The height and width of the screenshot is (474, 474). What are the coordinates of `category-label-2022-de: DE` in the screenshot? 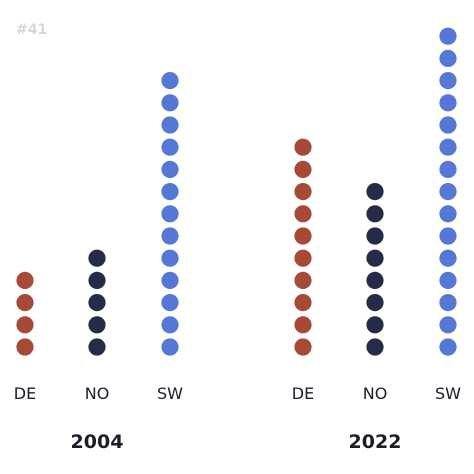 It's located at (303, 393).